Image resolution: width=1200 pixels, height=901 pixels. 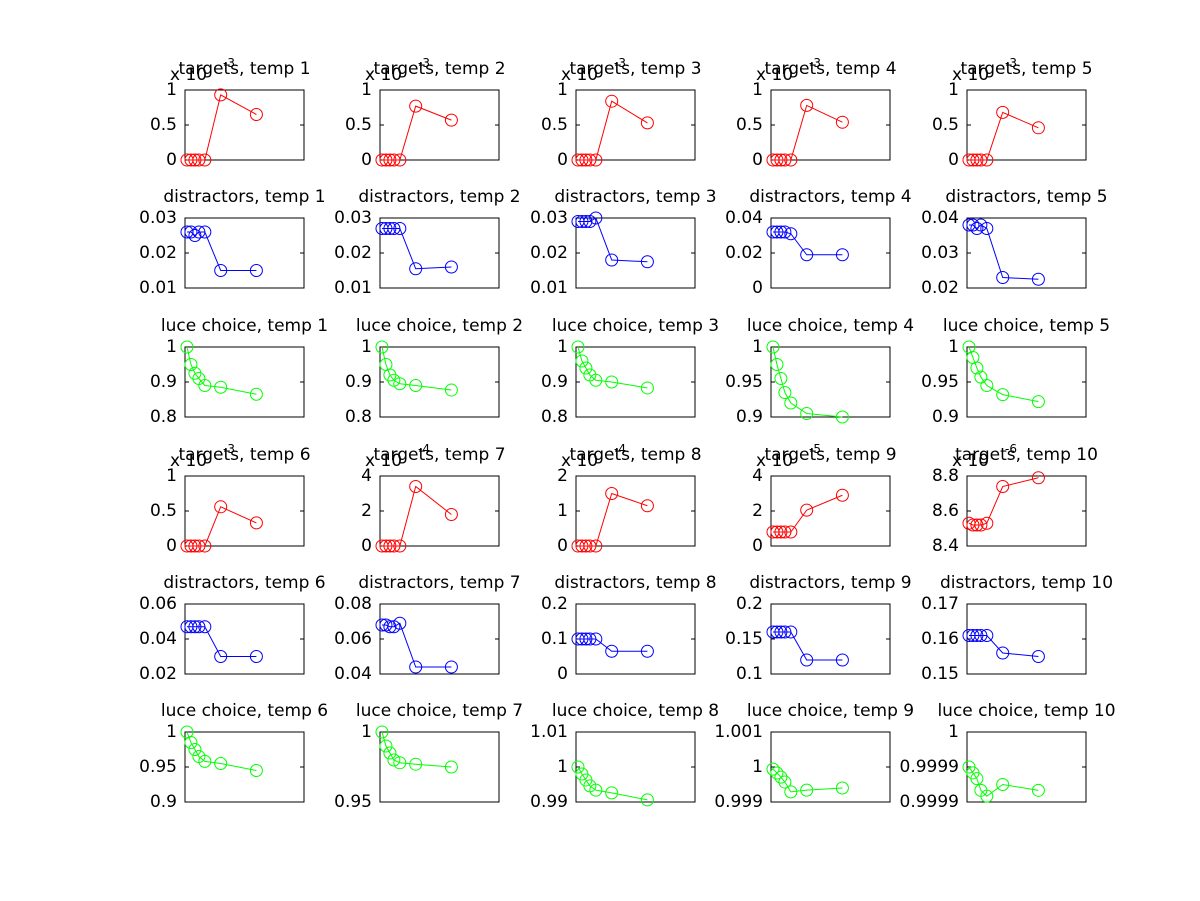 I want to click on y-tick-label: 0.99, so click(x=549, y=802).